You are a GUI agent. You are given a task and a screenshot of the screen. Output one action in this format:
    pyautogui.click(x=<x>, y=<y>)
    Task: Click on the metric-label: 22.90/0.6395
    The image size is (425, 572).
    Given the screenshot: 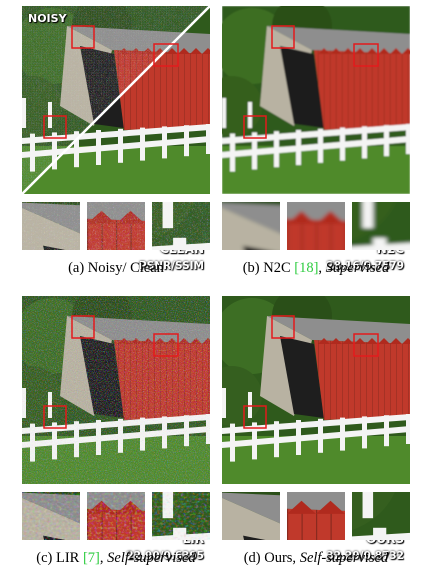 What is the action you would take?
    pyautogui.click(x=165, y=556)
    